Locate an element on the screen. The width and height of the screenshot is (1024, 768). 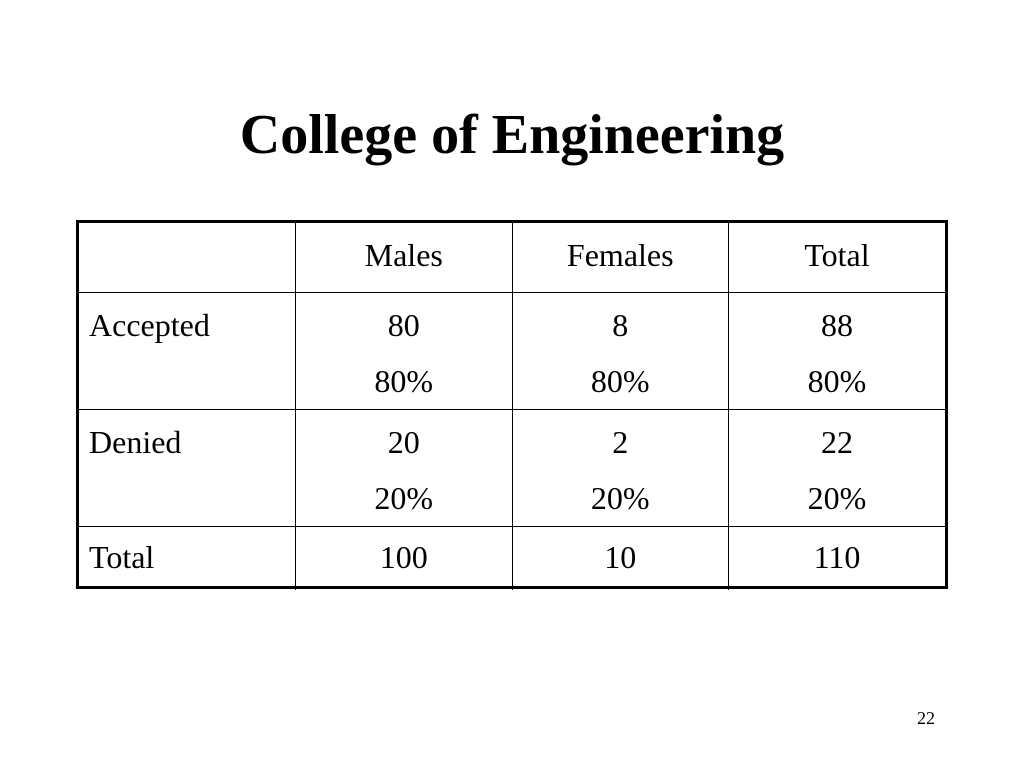
cell-count: 110 is located at coordinates (837, 556).